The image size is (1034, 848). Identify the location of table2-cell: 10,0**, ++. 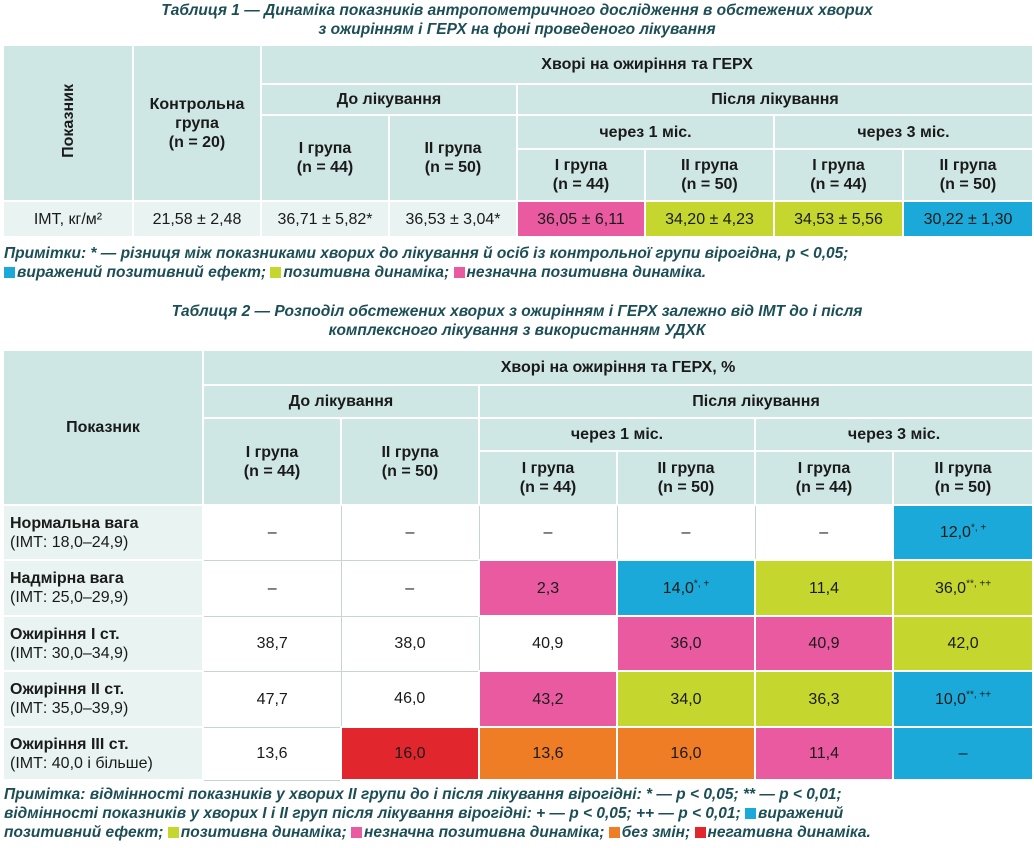
(962, 699).